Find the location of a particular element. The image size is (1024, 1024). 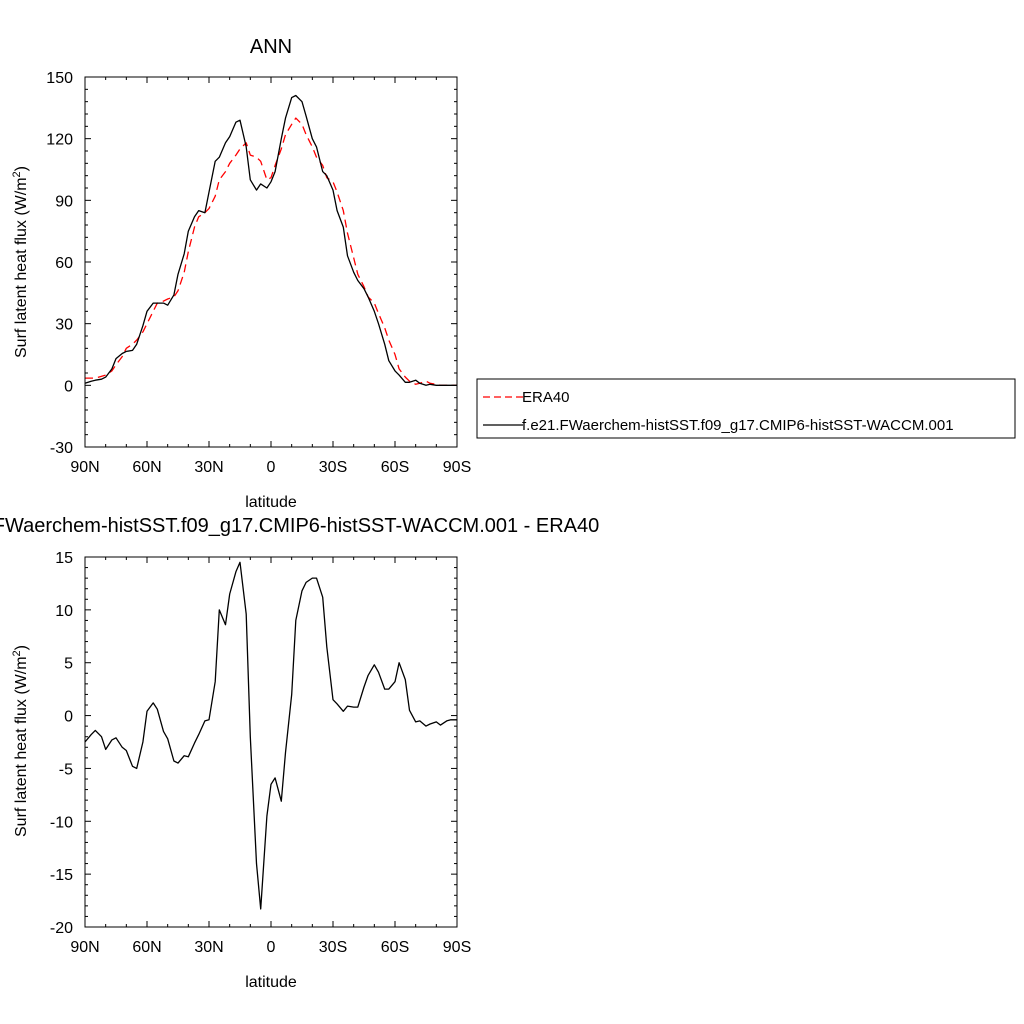

bottom-y-axis-label: Surf latent heat flux (W/m2) is located at coordinates (20, 741).